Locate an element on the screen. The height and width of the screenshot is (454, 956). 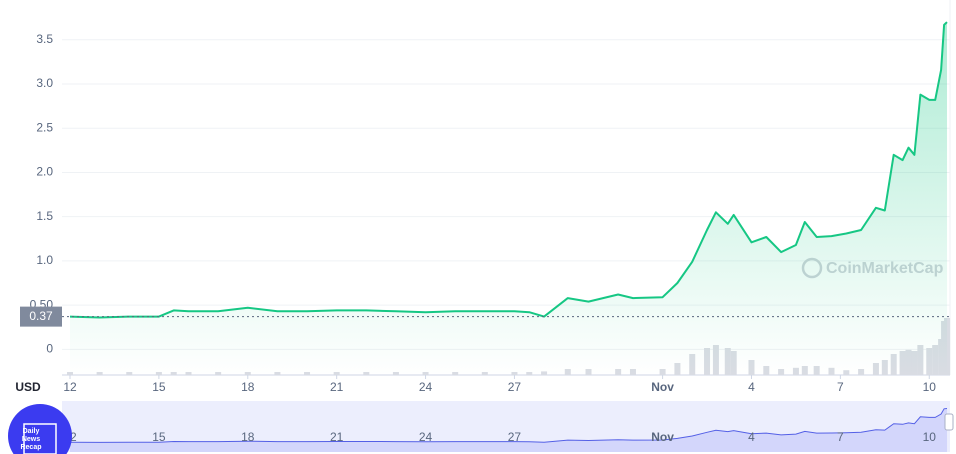
x-tick-label: 12 is located at coordinates (70, 387).